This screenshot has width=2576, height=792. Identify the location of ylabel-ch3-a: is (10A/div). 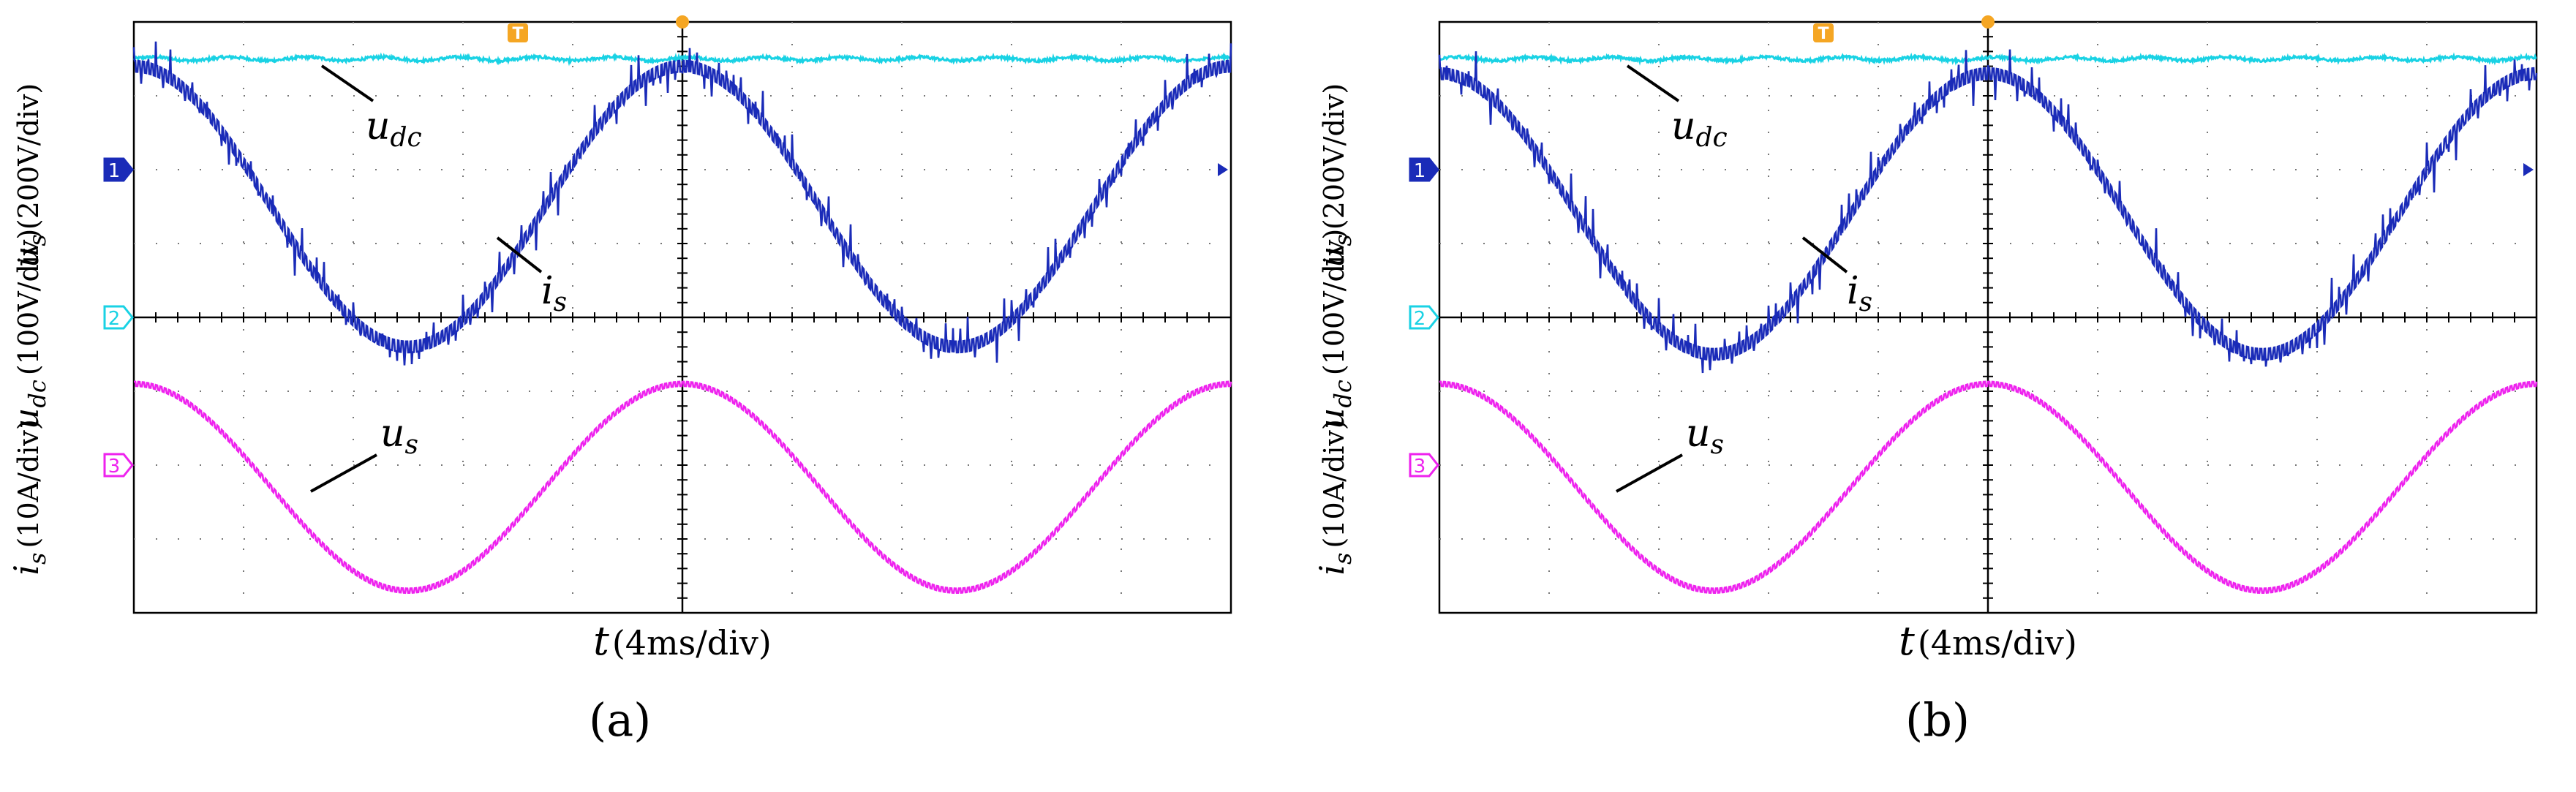
(29, 497).